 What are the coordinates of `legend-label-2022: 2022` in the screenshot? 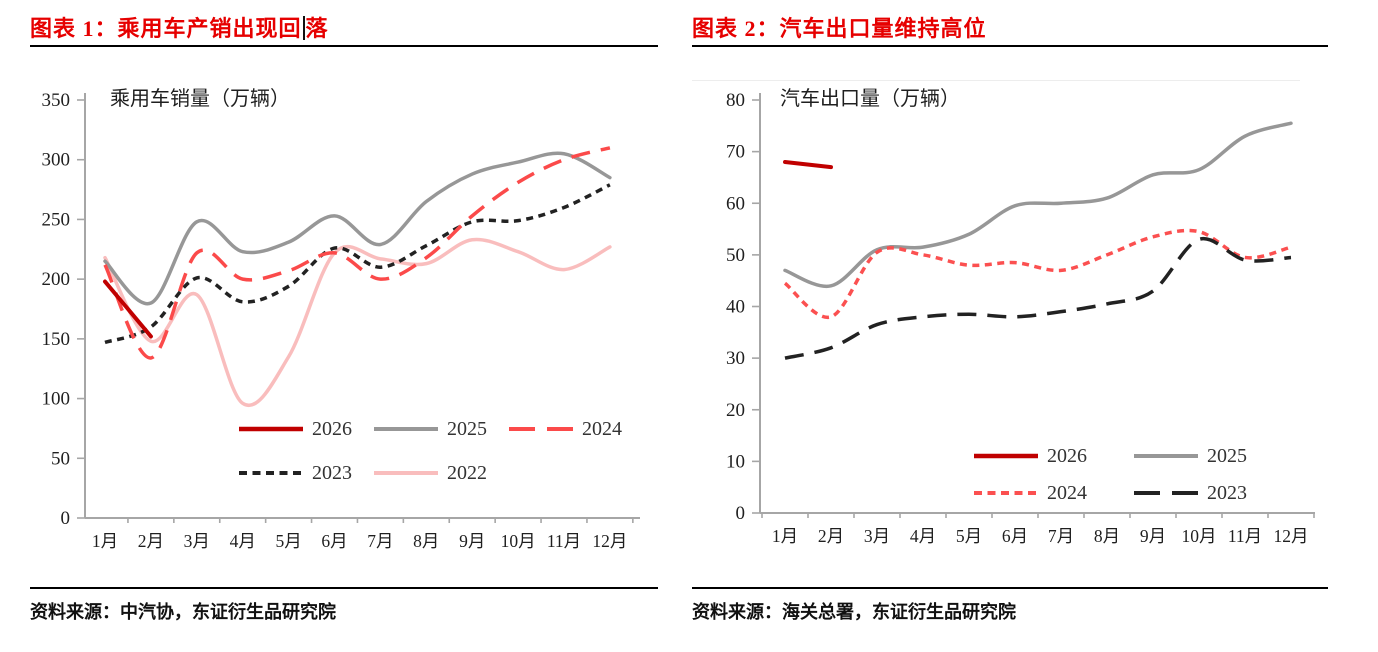 It's located at (467, 473).